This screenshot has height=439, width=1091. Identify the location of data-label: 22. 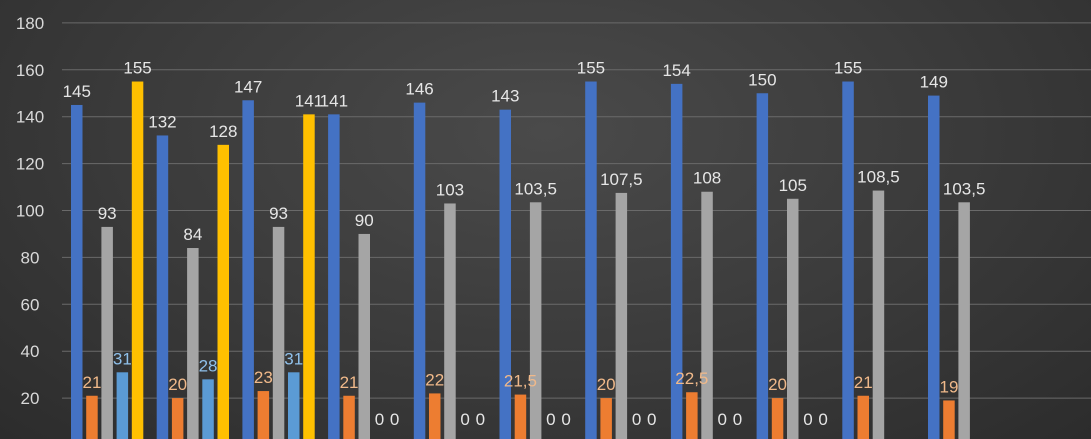
(434, 379).